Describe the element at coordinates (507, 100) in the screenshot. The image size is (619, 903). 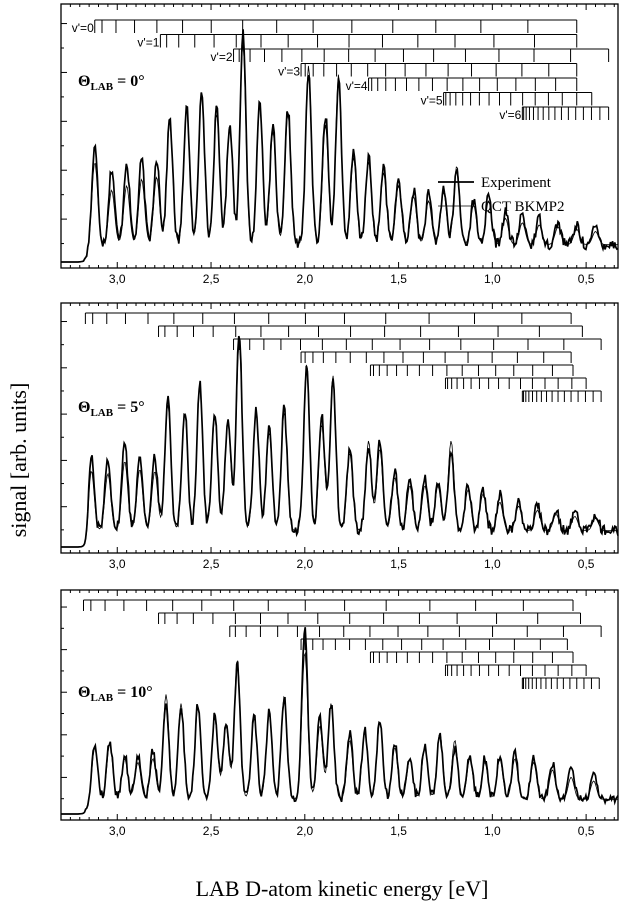
I see `vib-comb: v'=5` at that location.